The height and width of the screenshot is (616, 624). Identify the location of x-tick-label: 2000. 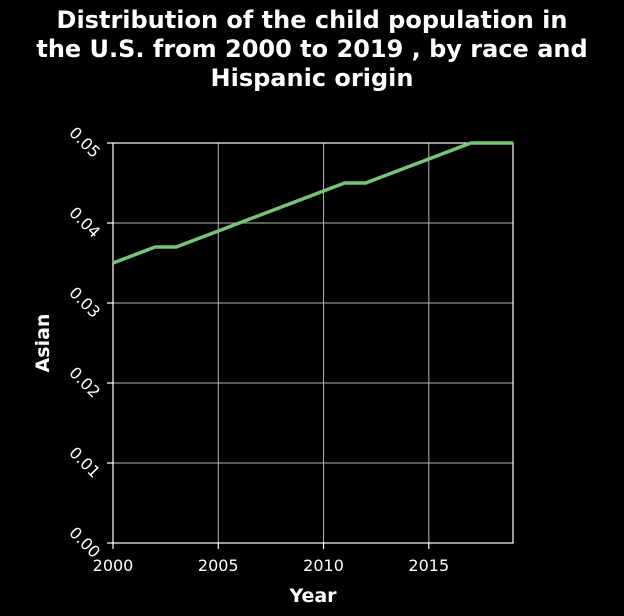
(113, 565).